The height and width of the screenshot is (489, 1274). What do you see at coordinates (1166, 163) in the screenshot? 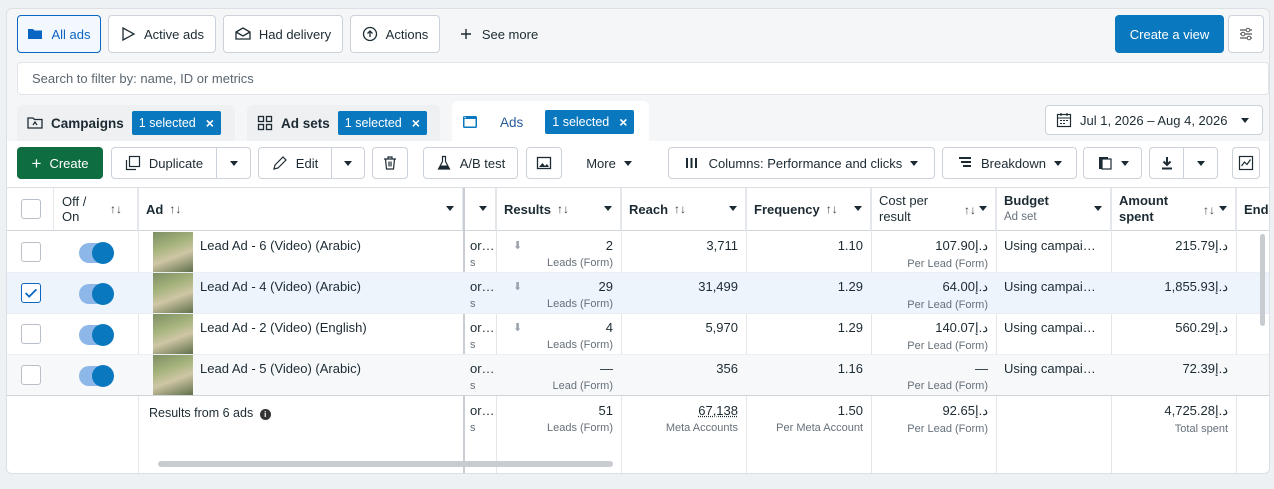
I see `export-button` at bounding box center [1166, 163].